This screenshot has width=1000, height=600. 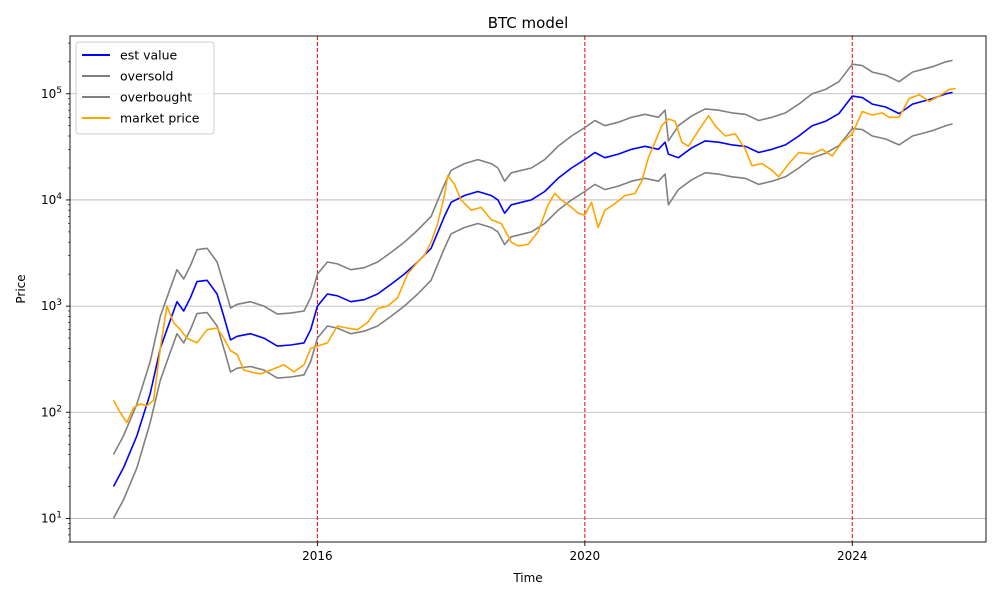 What do you see at coordinates (21, 288) in the screenshot?
I see `y-axis-label: Price` at bounding box center [21, 288].